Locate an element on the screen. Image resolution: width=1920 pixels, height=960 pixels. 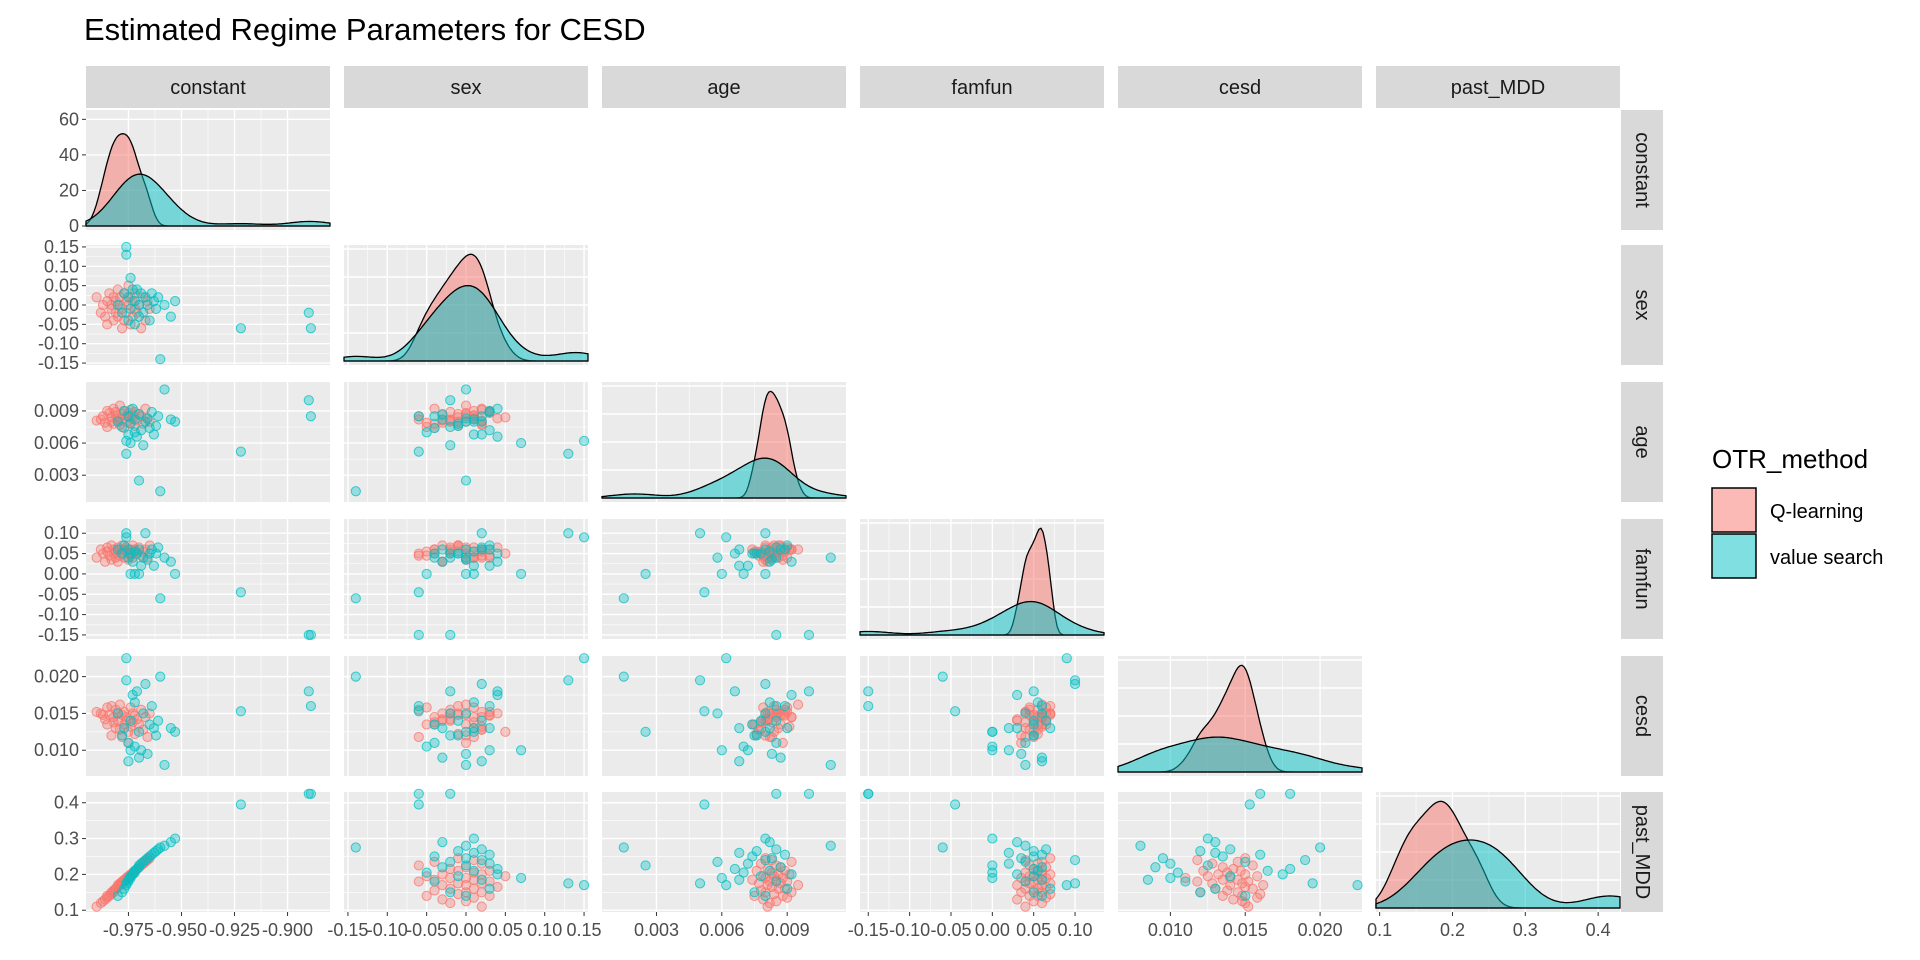
density-area-value-search is located at coordinates (1240, 754).